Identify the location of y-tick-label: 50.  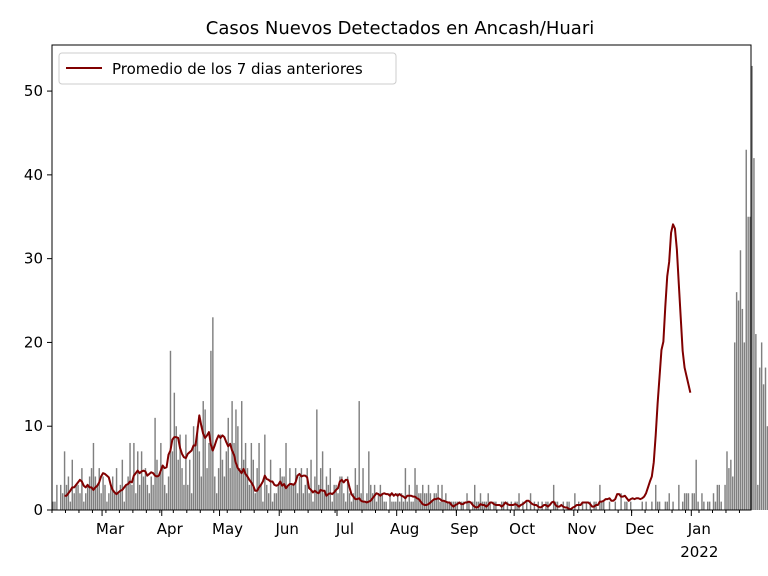
(33, 91).